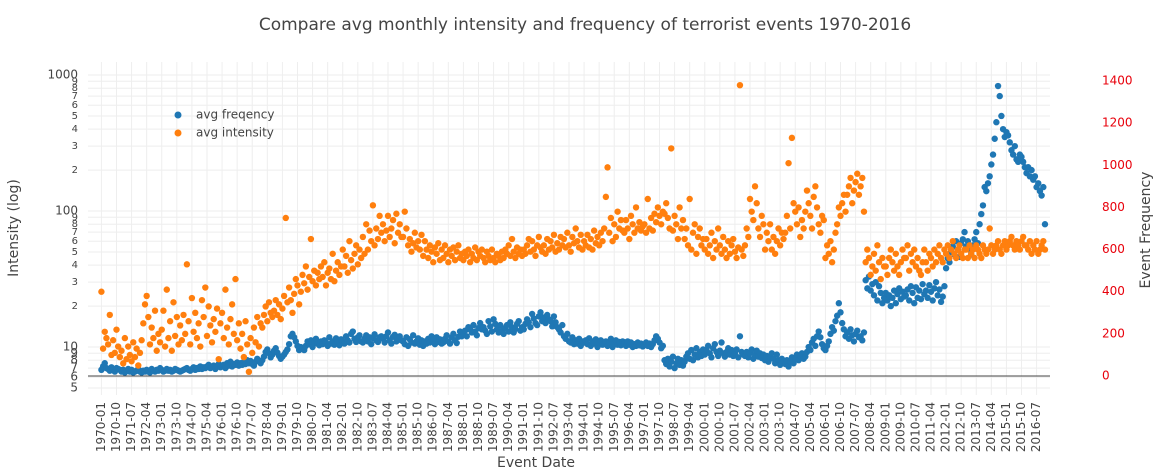  What do you see at coordinates (493, 427) in the screenshot?
I see `x-tick-label: 1989-07` at bounding box center [493, 427].